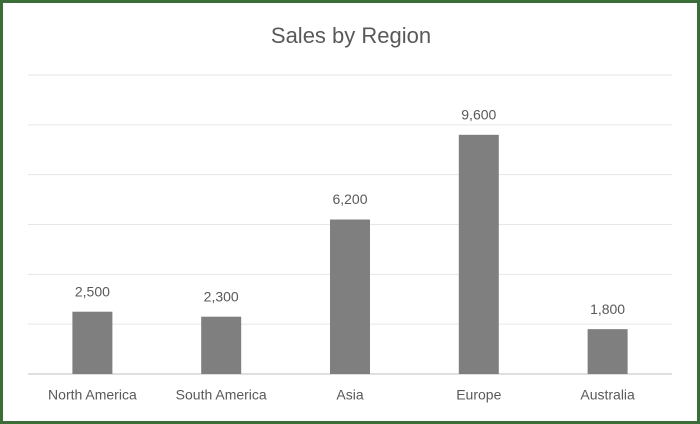 This screenshot has width=700, height=424. Describe the element at coordinates (349, 199) in the screenshot. I see `value-label: 6,200` at that location.